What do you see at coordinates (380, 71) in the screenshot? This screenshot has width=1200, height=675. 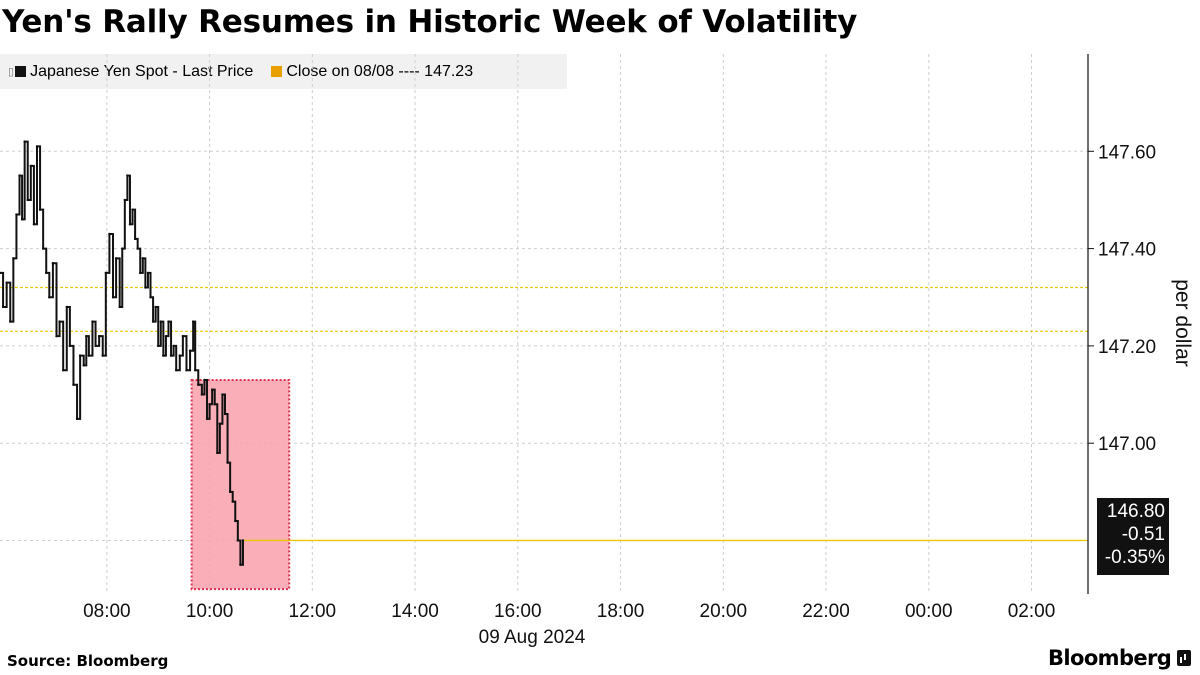 I see `legend-close-label: Close on 08/08 ---- 147.23` at bounding box center [380, 71].